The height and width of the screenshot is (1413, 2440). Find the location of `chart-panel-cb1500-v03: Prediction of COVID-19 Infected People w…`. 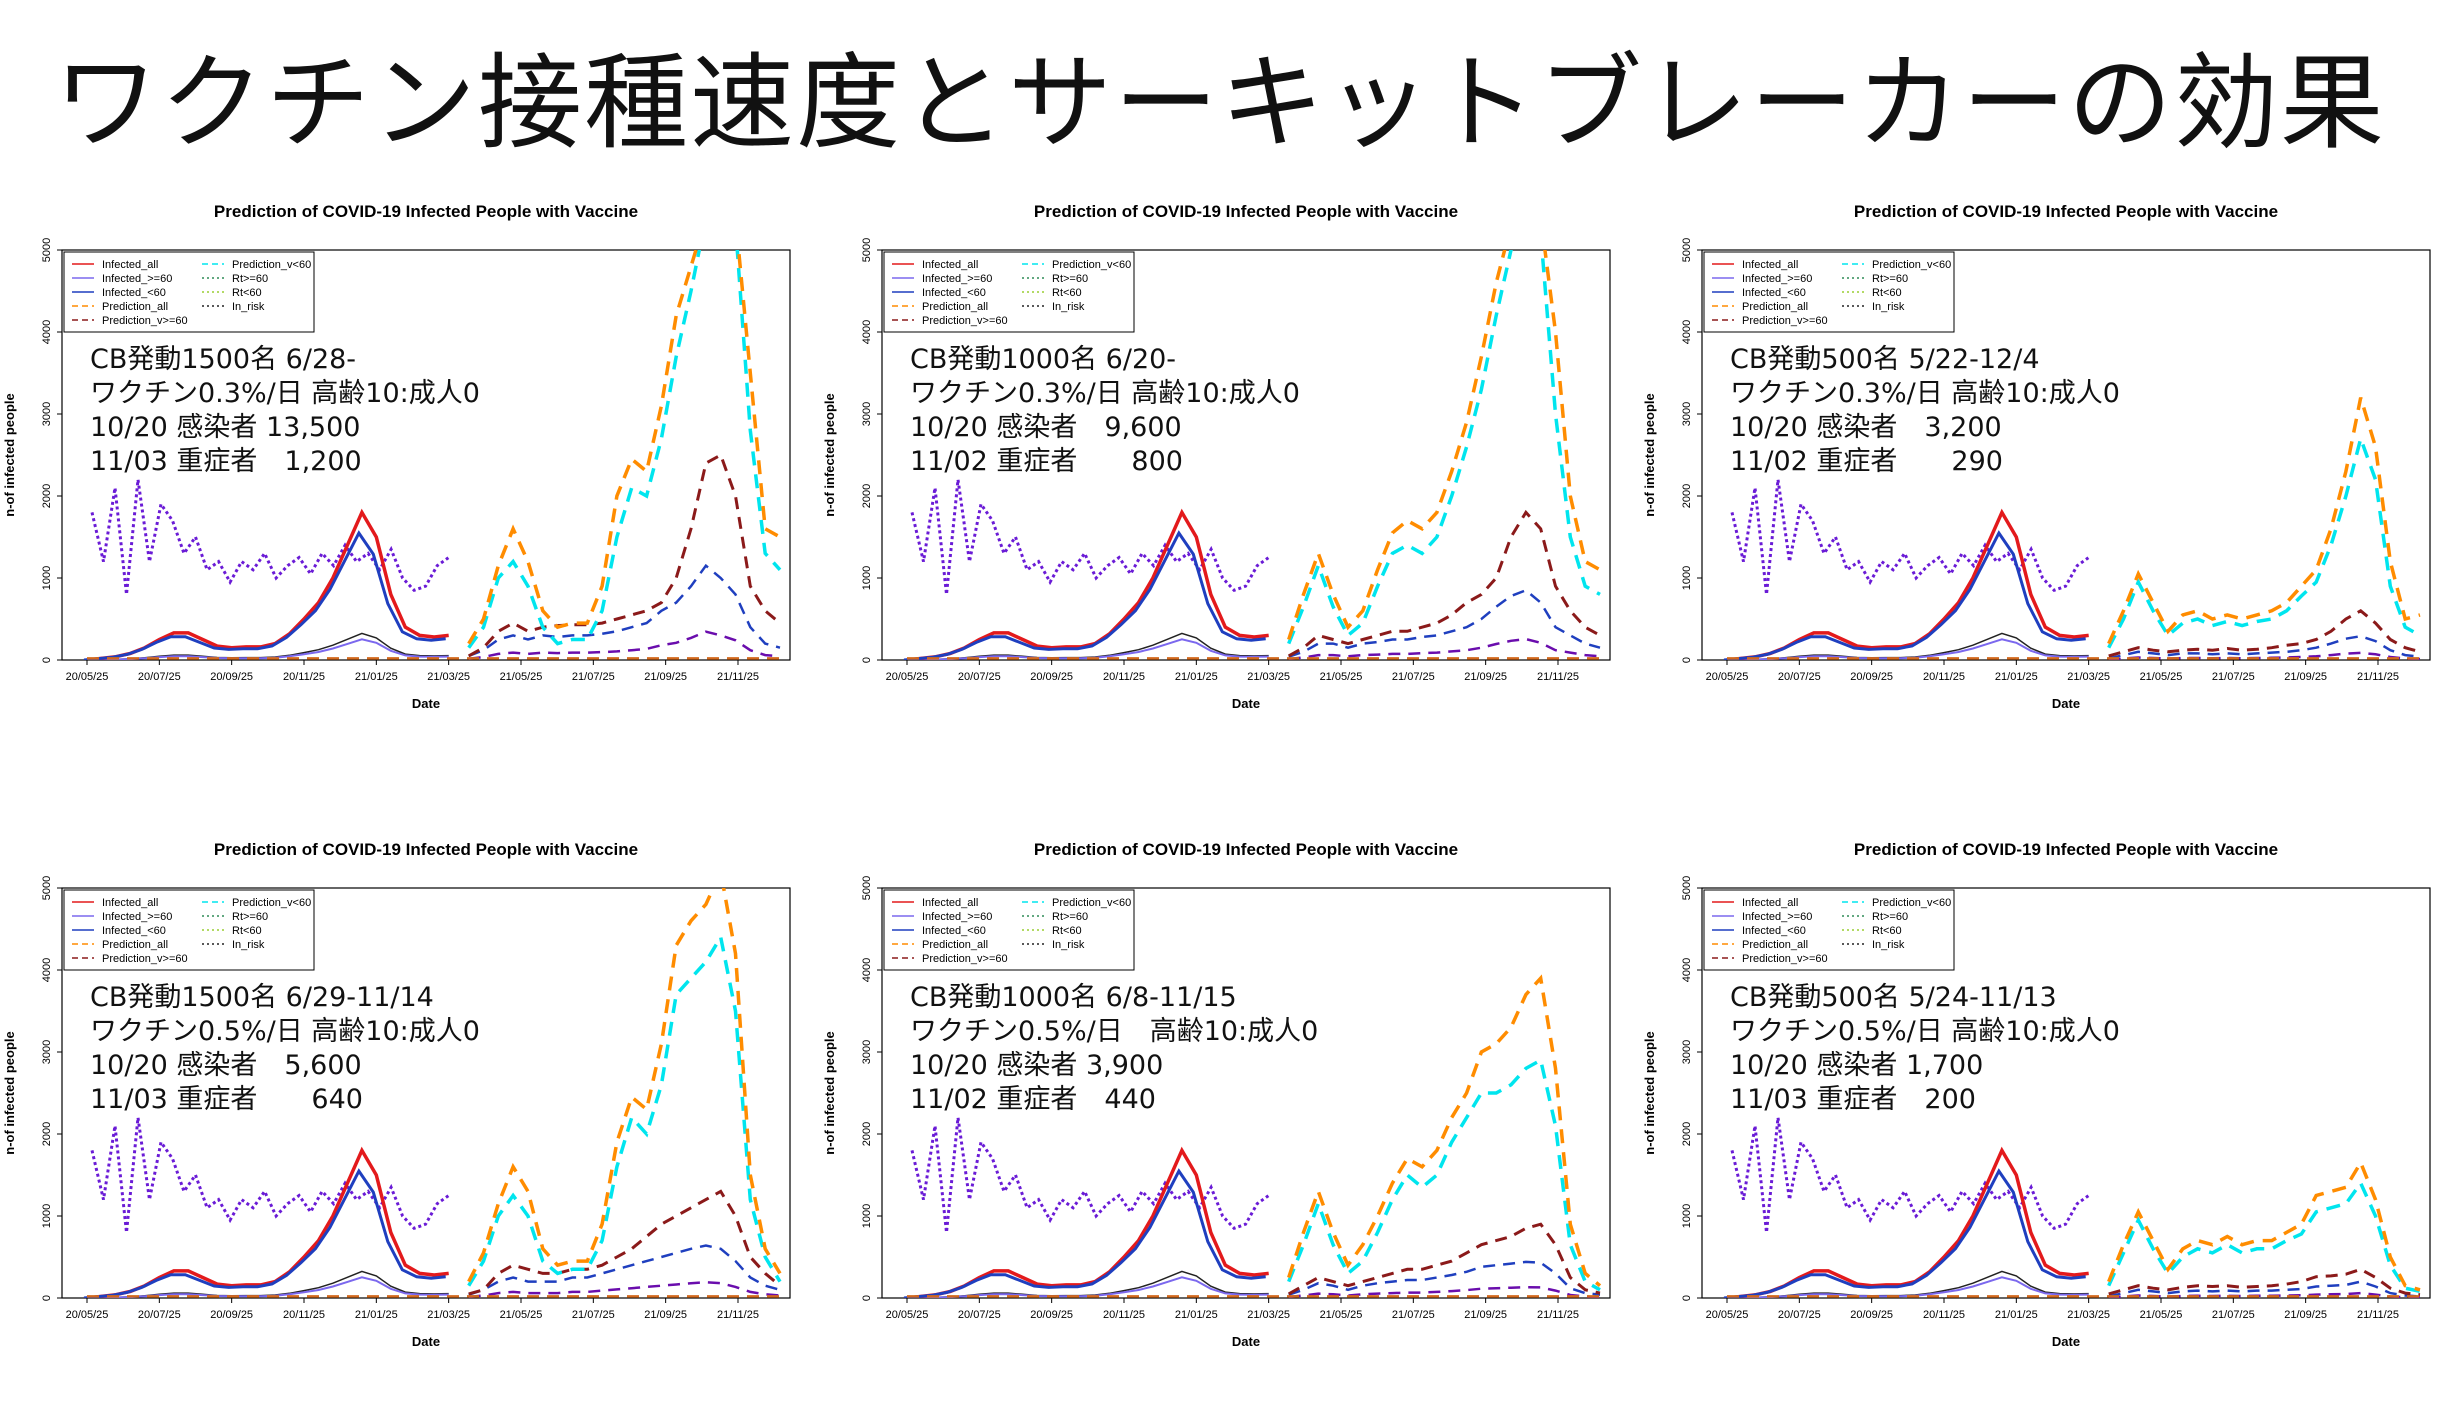

chart-panel-cb1500-v03: Prediction of COVID-19 Infected People w… is located at coordinates (400, 485).